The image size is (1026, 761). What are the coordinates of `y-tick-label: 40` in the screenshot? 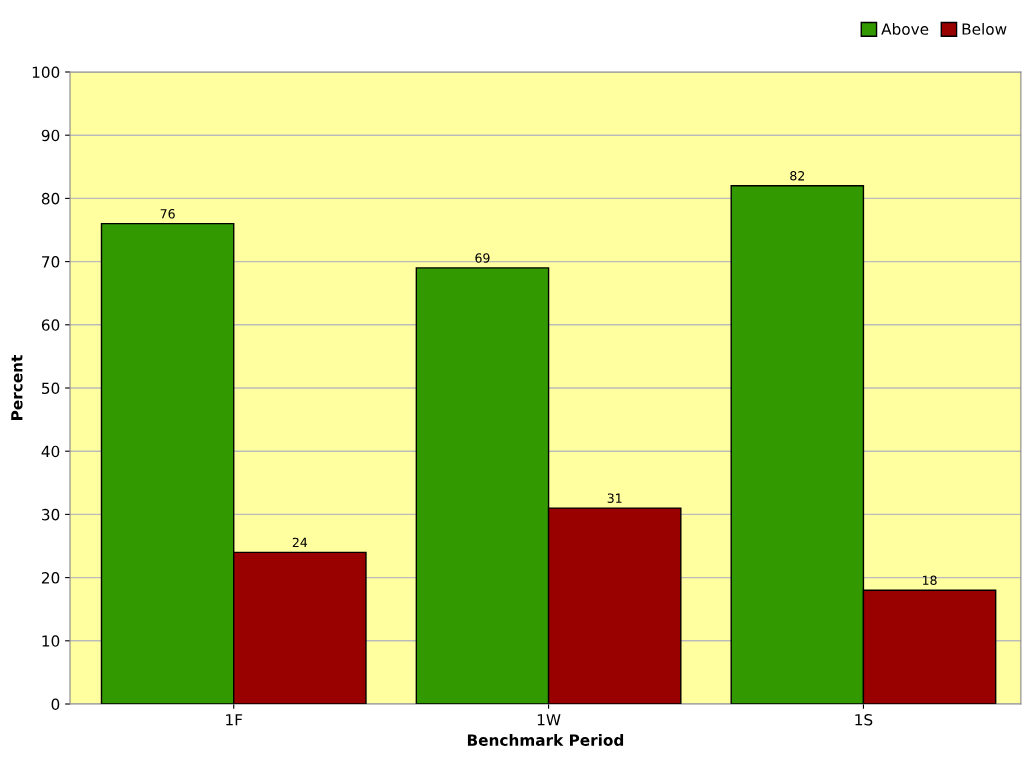 It's located at (50, 451).